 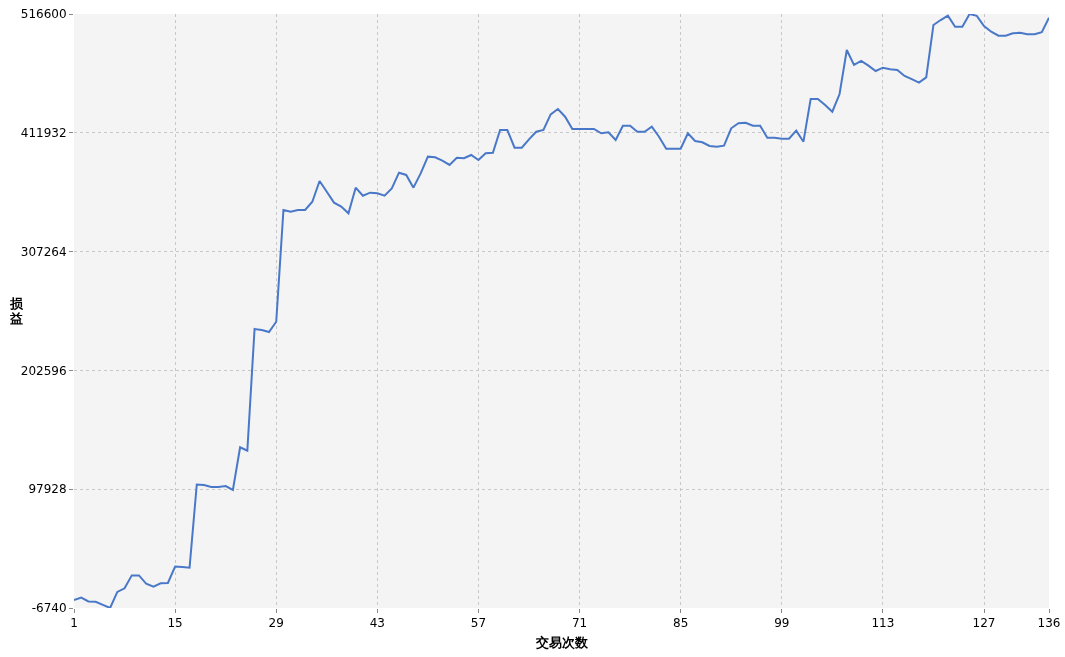 What do you see at coordinates (16, 311) in the screenshot?
I see `y-axis-title: 损益` at bounding box center [16, 311].